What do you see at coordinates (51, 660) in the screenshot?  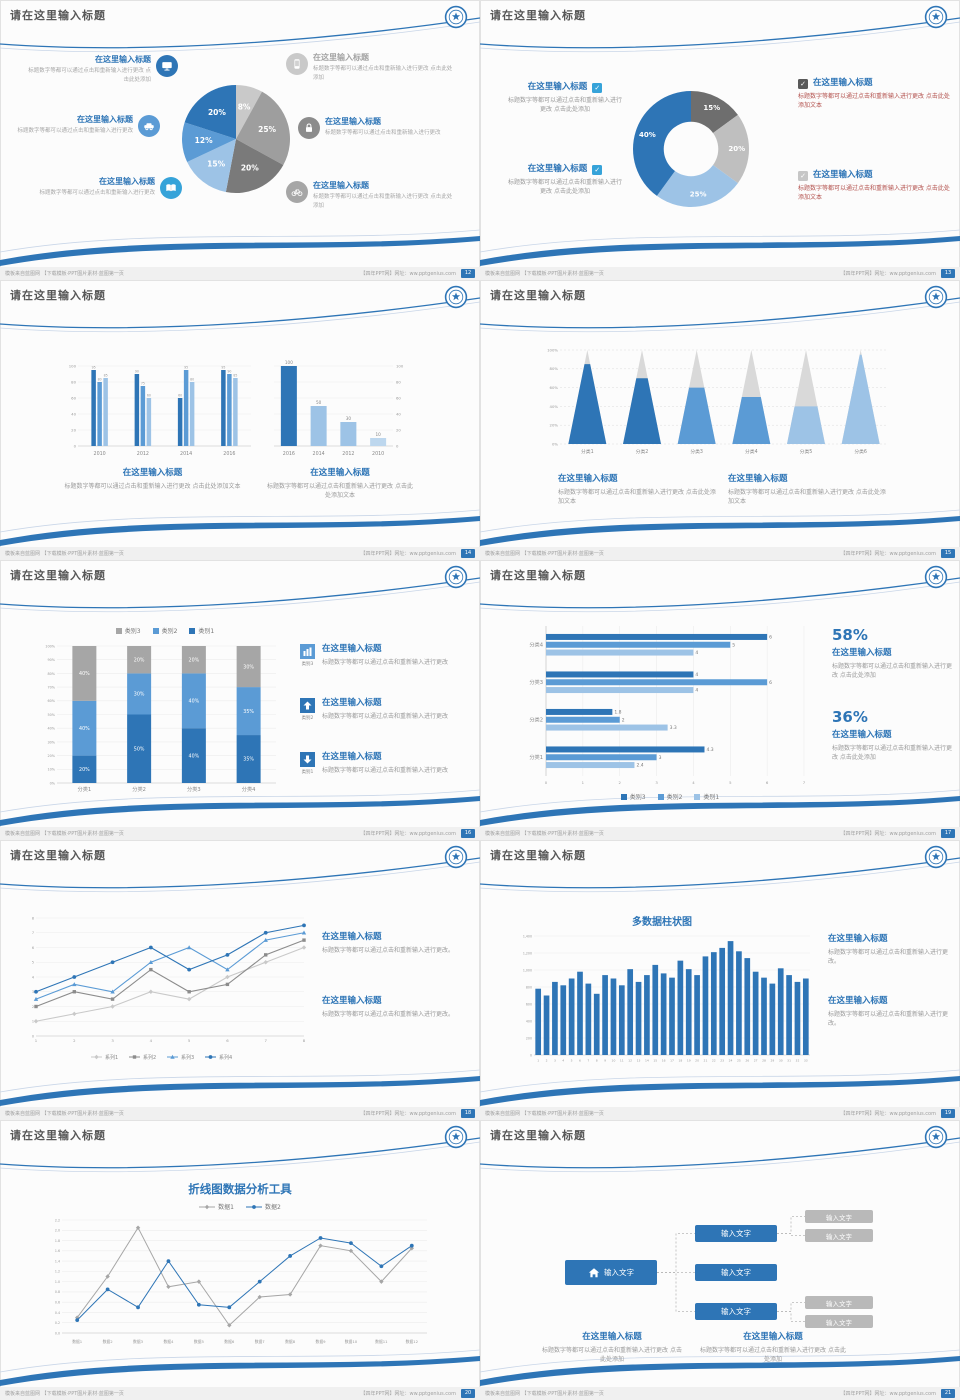 I see `svg-text: 90%` at bounding box center [51, 660].